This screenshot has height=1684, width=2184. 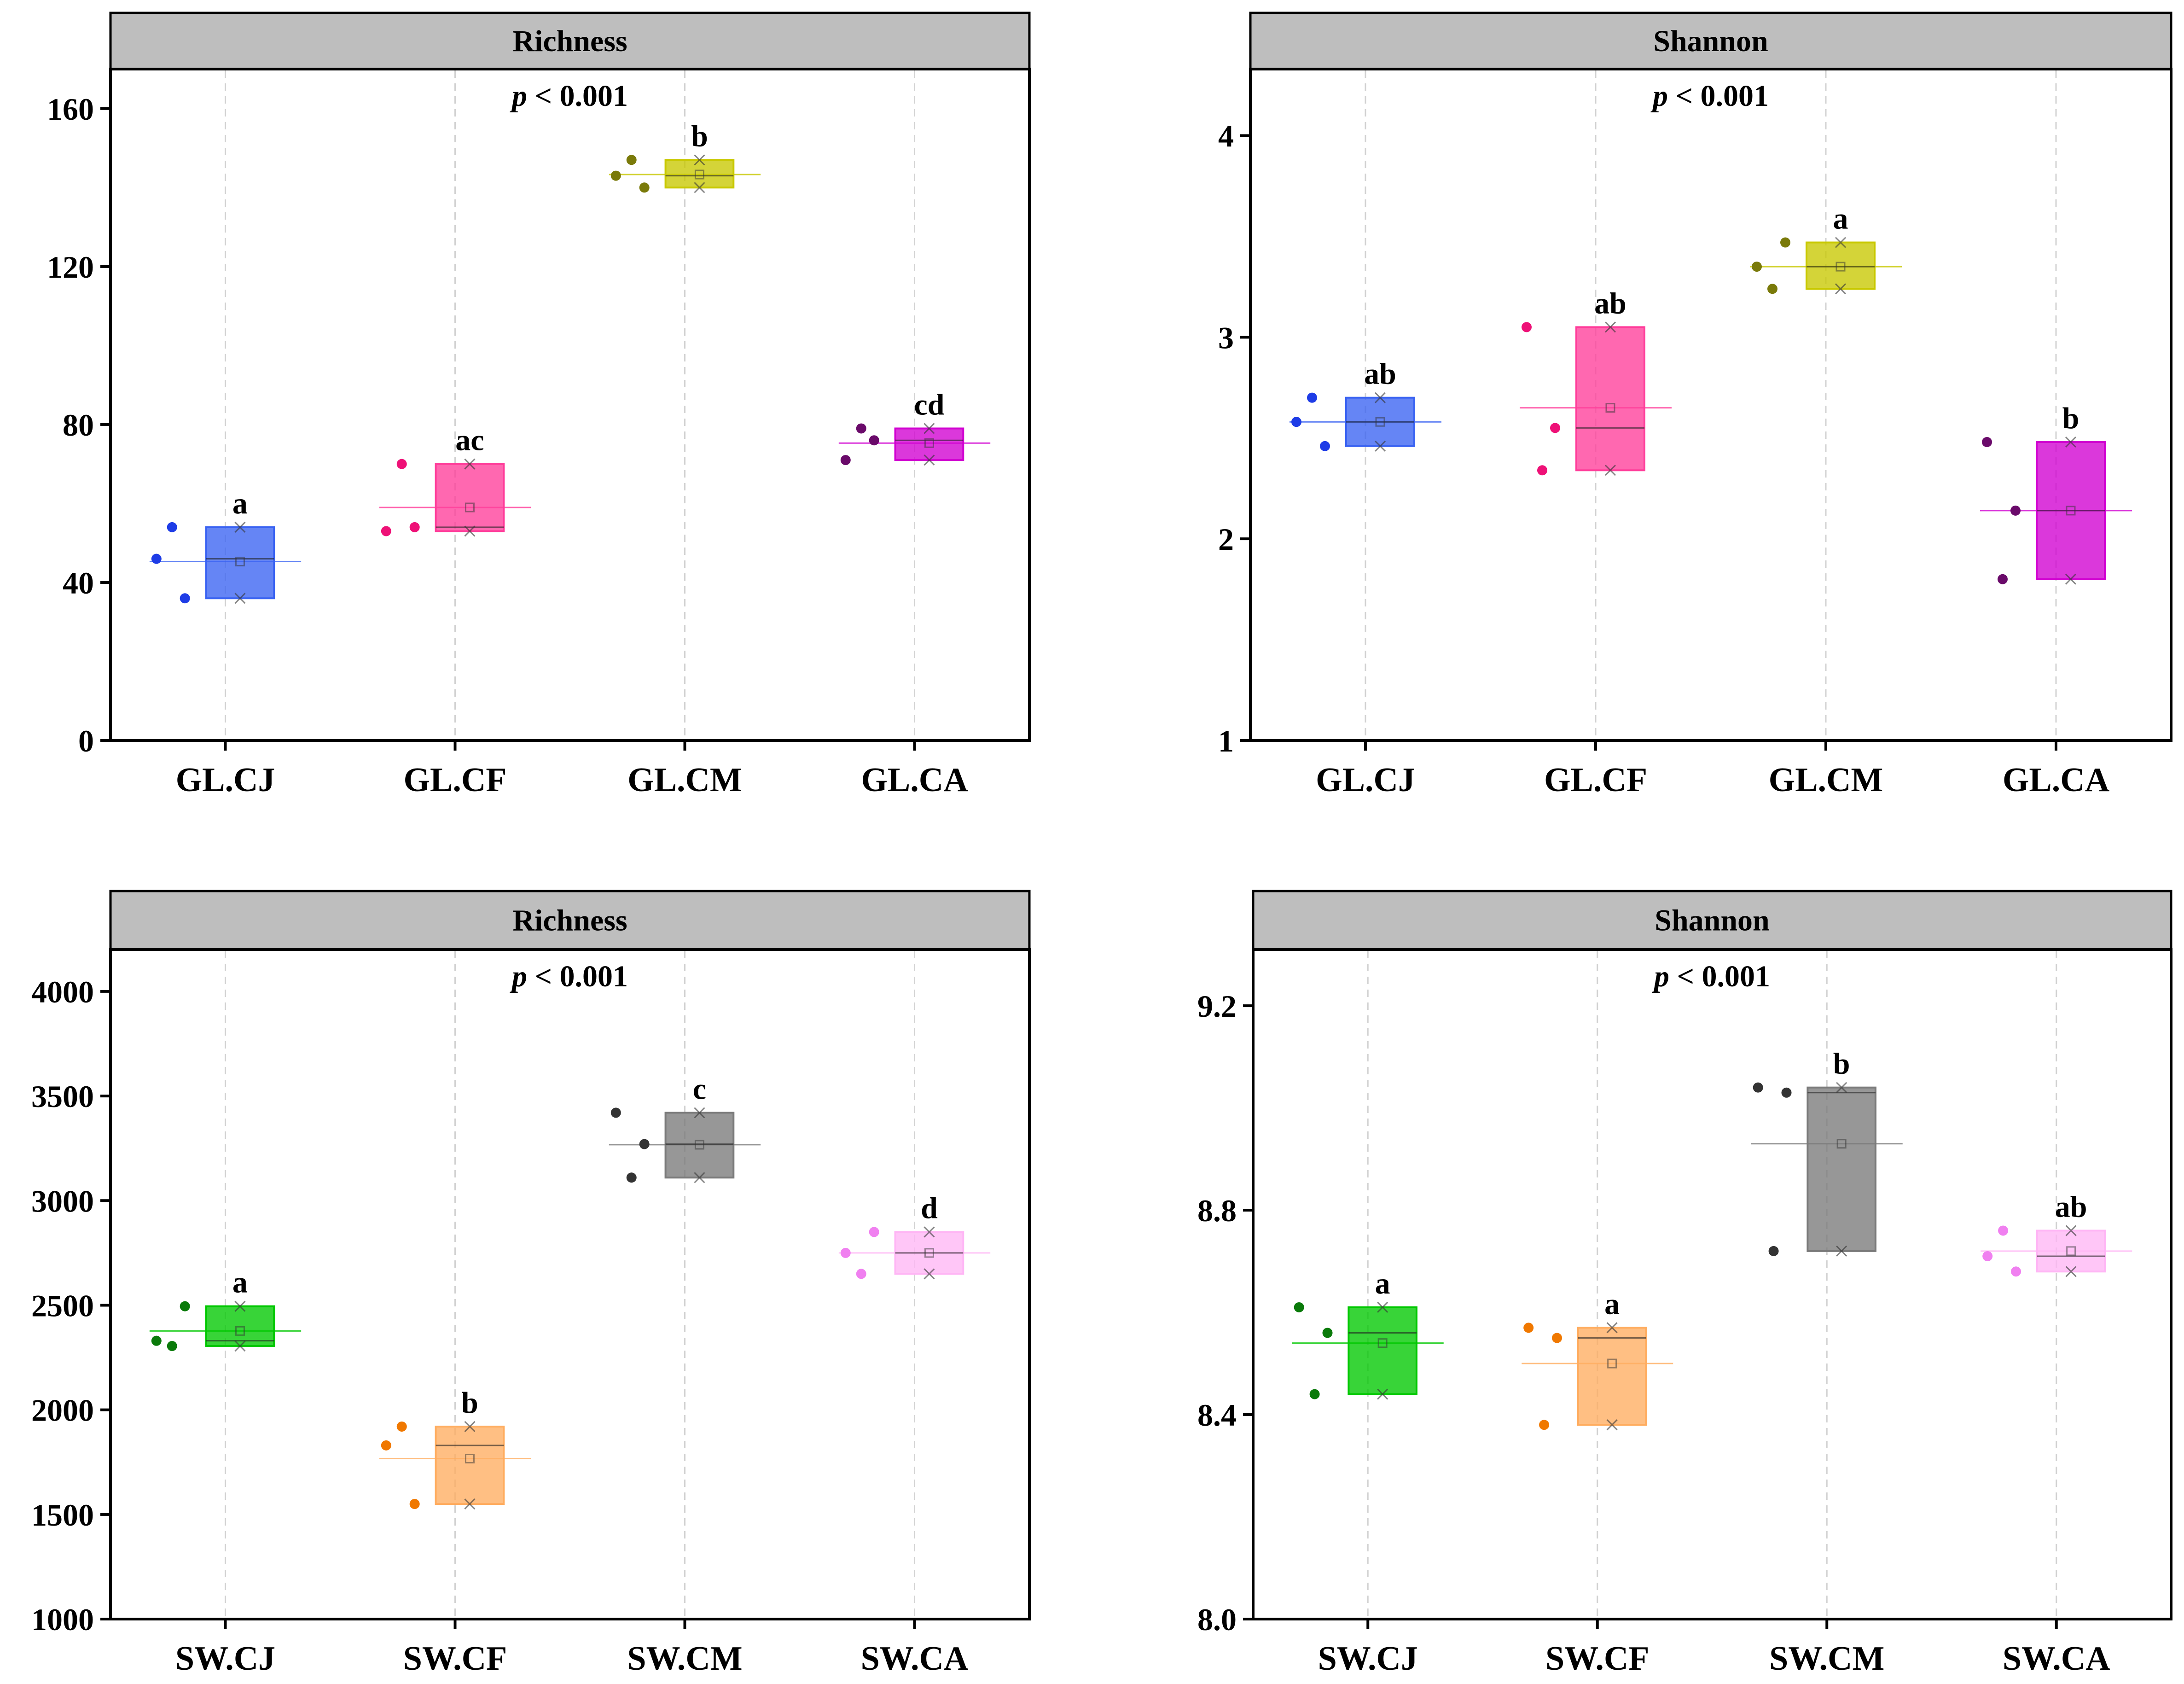 I want to click on panel-header, so click(x=570, y=41).